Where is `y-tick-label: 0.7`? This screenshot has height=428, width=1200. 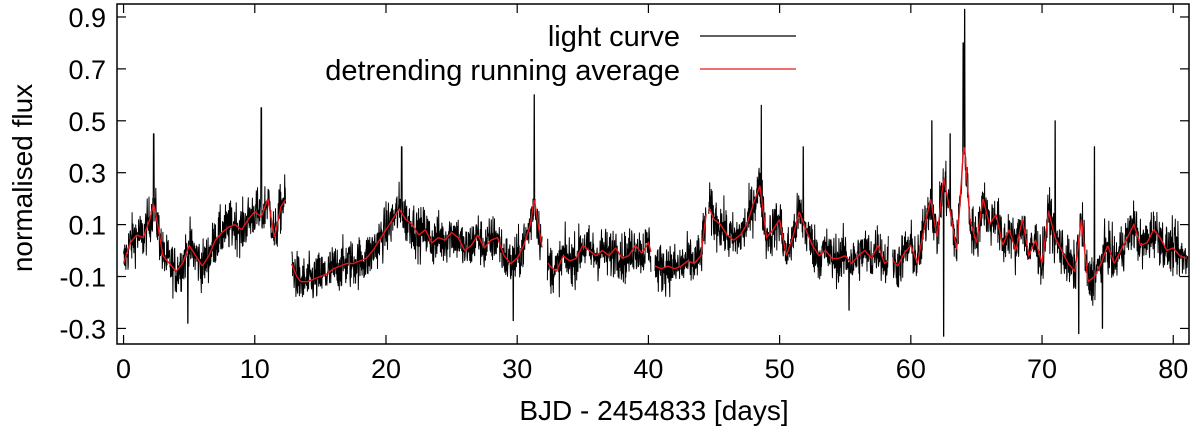 y-tick-label: 0.7 is located at coordinates (87, 70).